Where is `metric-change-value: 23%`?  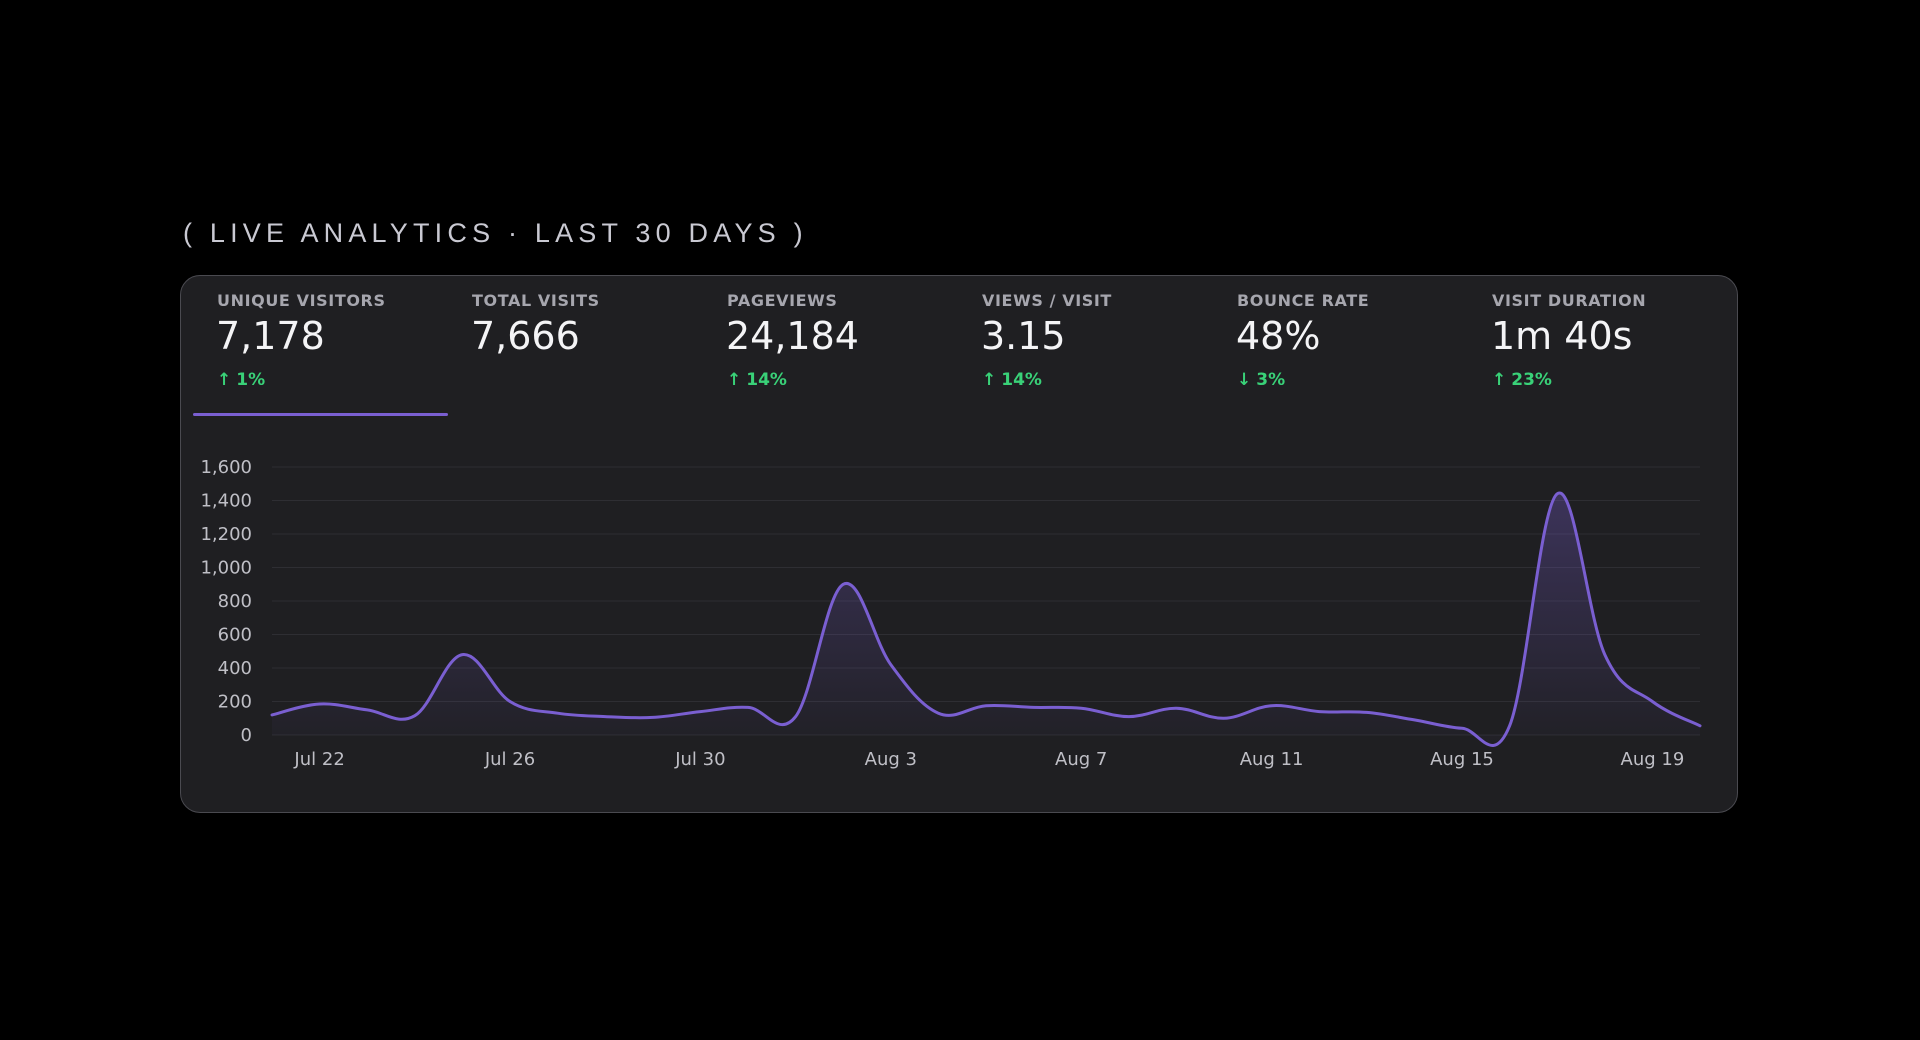
metric-change-value: 23% is located at coordinates (1531, 380).